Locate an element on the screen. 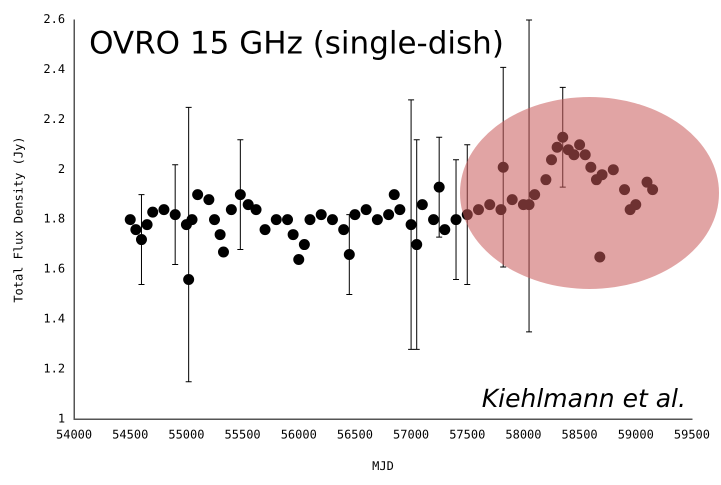  y-tick-label: 2.6 is located at coordinates (54, 19).